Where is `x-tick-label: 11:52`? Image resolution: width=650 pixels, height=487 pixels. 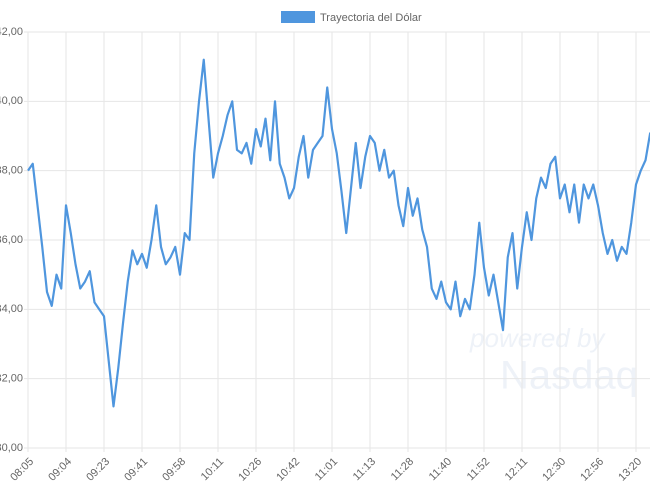 x-tick-label: 11:52 is located at coordinates (478, 469).